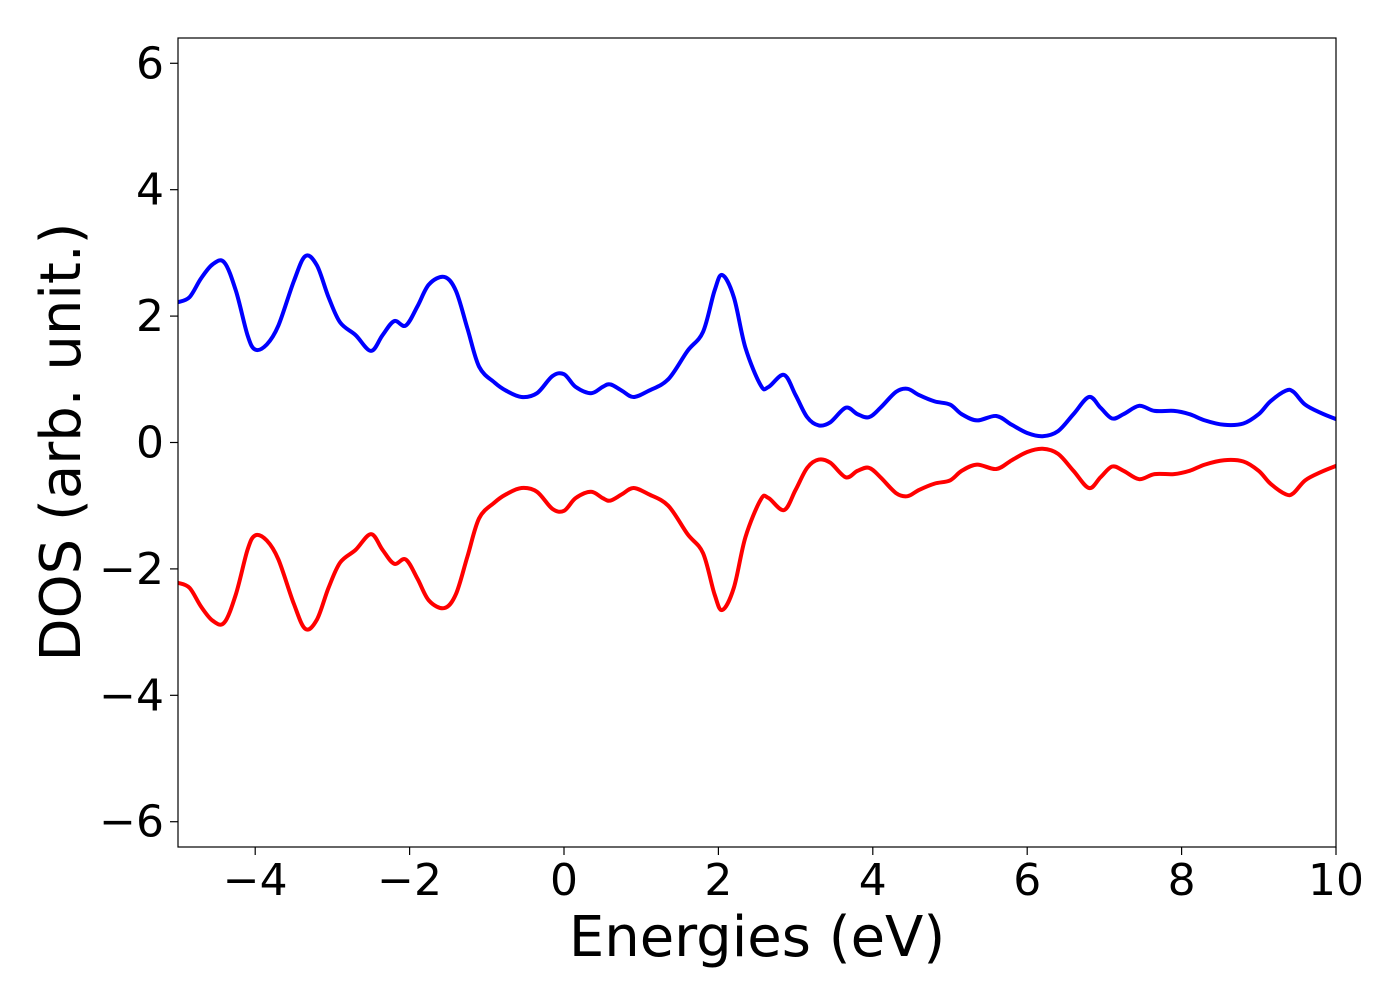  Describe the element at coordinates (1336, 880) in the screenshot. I see `x-tick-label: 10` at that location.